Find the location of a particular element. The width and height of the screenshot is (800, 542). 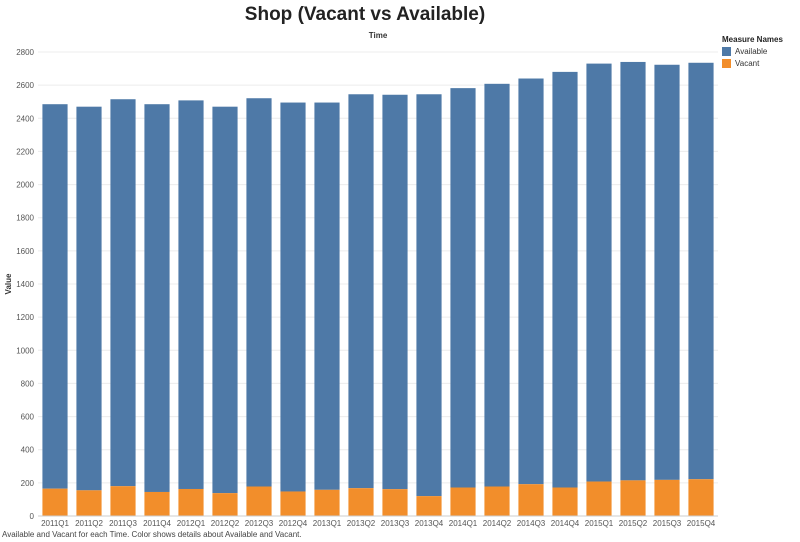

legend-swatch-vacant is located at coordinates (726, 63).